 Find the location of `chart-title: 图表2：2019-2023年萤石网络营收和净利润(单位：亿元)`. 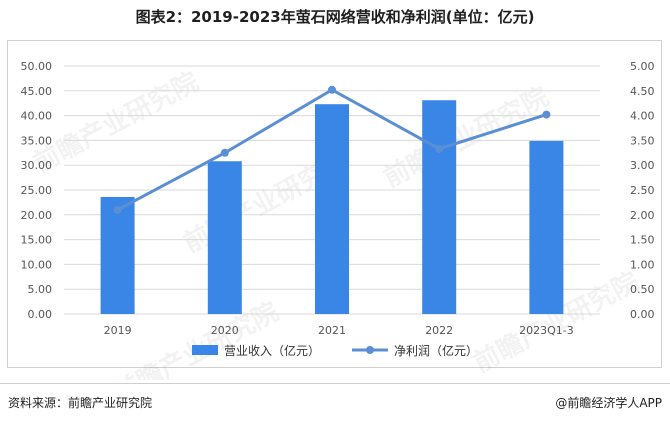

chart-title: 图表2：2019-2023年萤石网络营收和净利润(单位：亿元) is located at coordinates (335, 17).